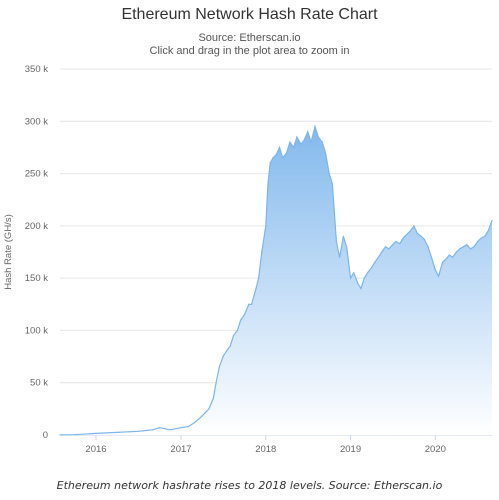 The width and height of the screenshot is (499, 500). Describe the element at coordinates (36, 252) in the screenshot. I see `y-axis-ticks: 0 50 k 100 k 150 k 200 k 250 k 300 k 350 k` at that location.